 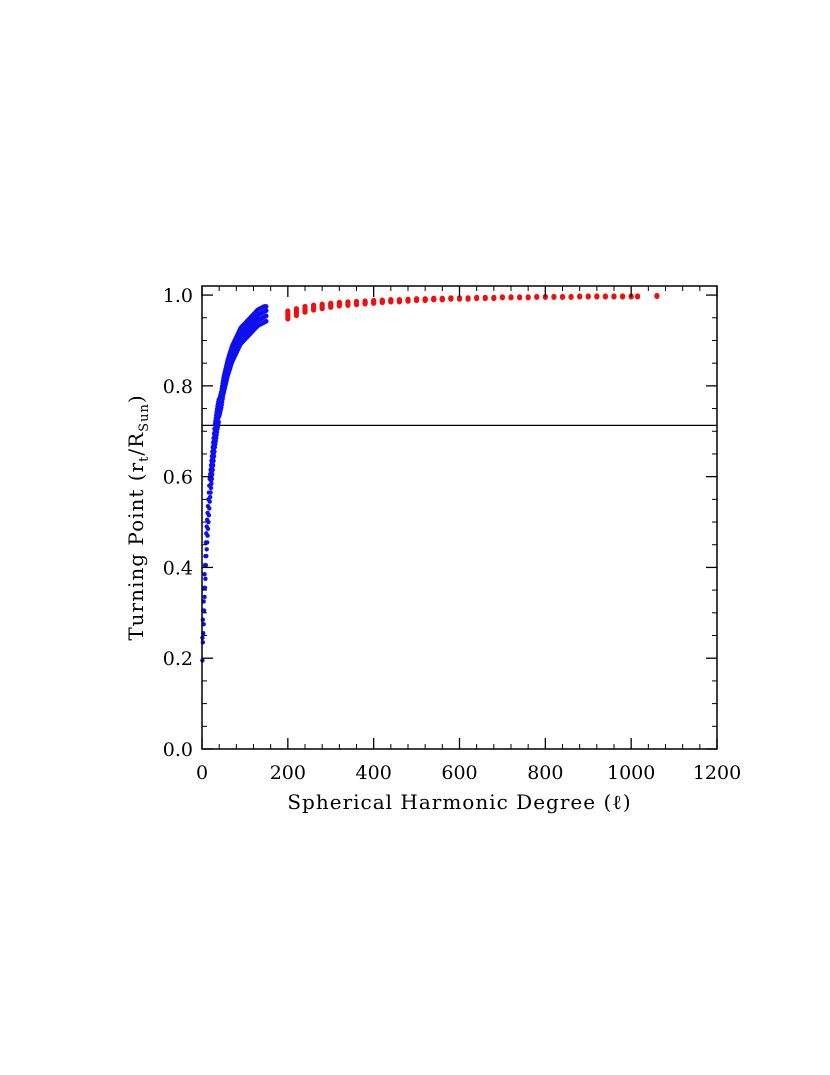 I want to click on y-tick-label: 0.8, so click(x=178, y=387).